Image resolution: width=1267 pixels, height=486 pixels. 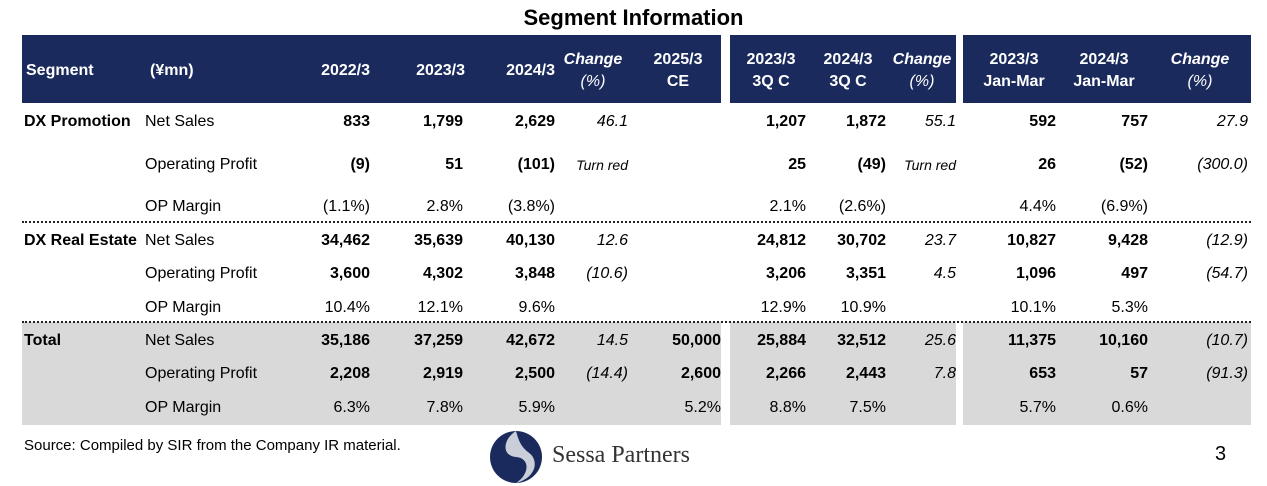 What do you see at coordinates (1123, 340) in the screenshot?
I see `cell-jm24: 10,160` at bounding box center [1123, 340].